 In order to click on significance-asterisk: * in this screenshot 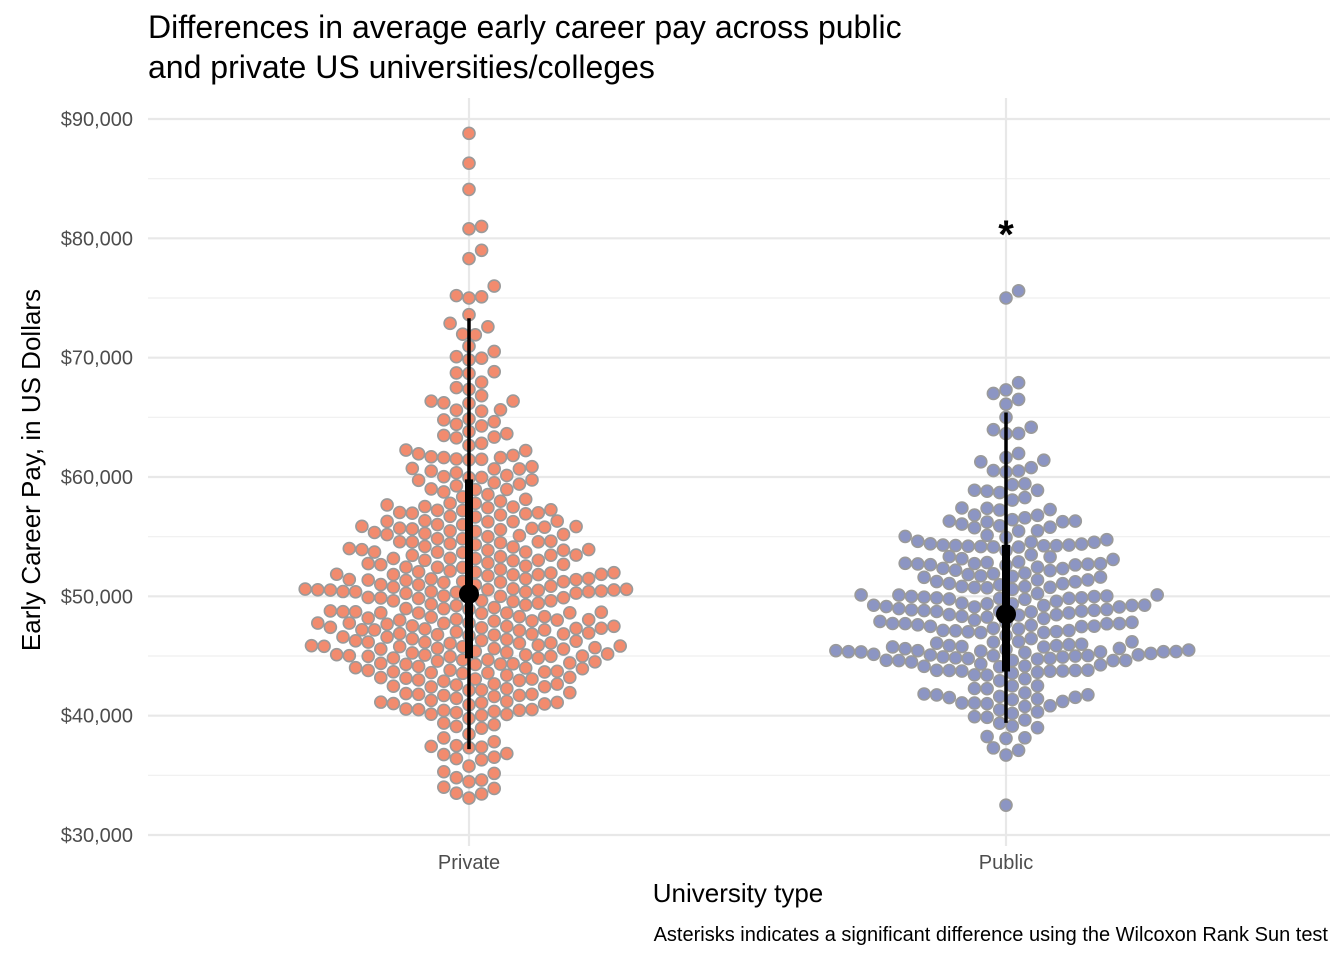, I will do `click(1006, 235)`.